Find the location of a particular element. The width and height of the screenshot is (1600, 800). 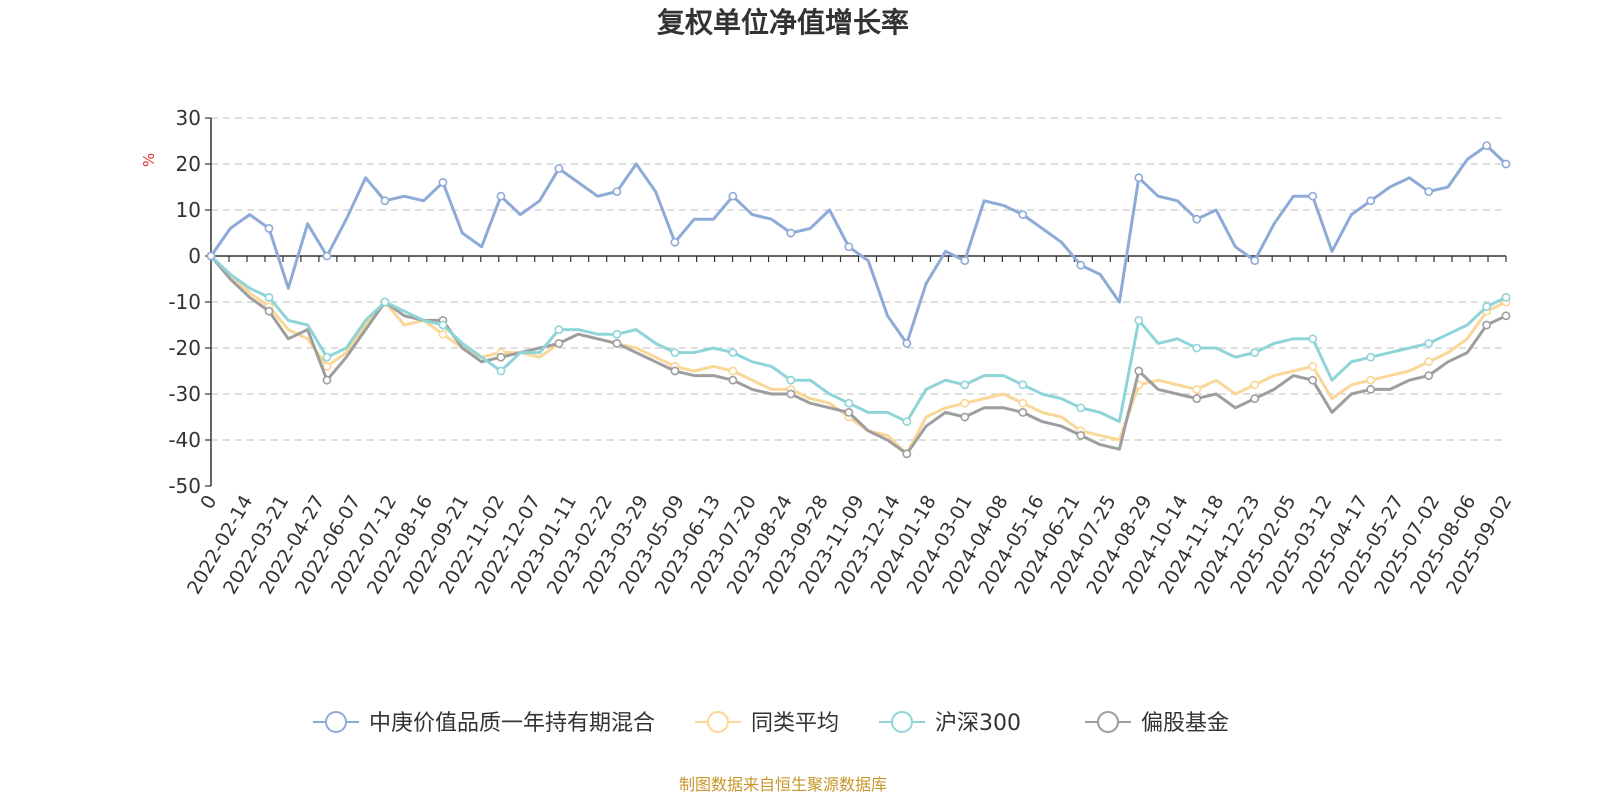

chart-title: 复权单位净值增长率 is located at coordinates (783, 22).